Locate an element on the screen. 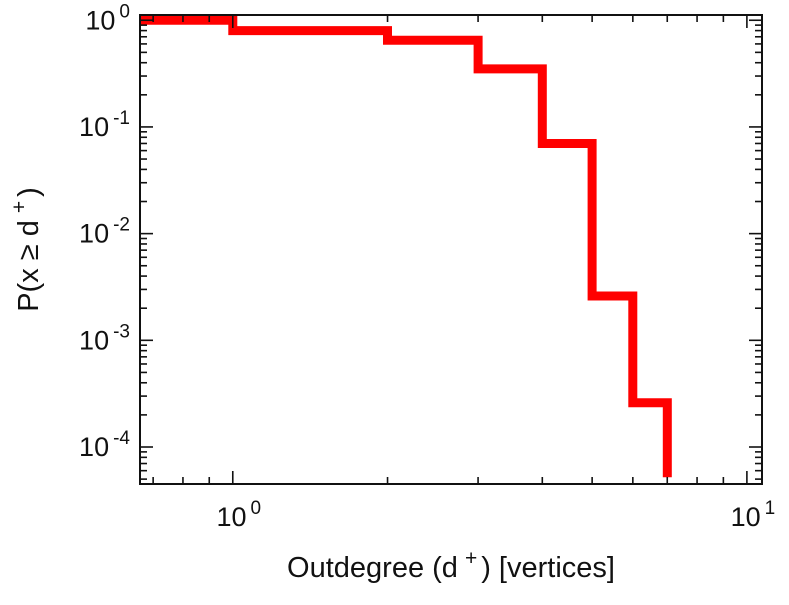  x-axis-label: Outdegree (d +) [vertices] is located at coordinates (451, 565).